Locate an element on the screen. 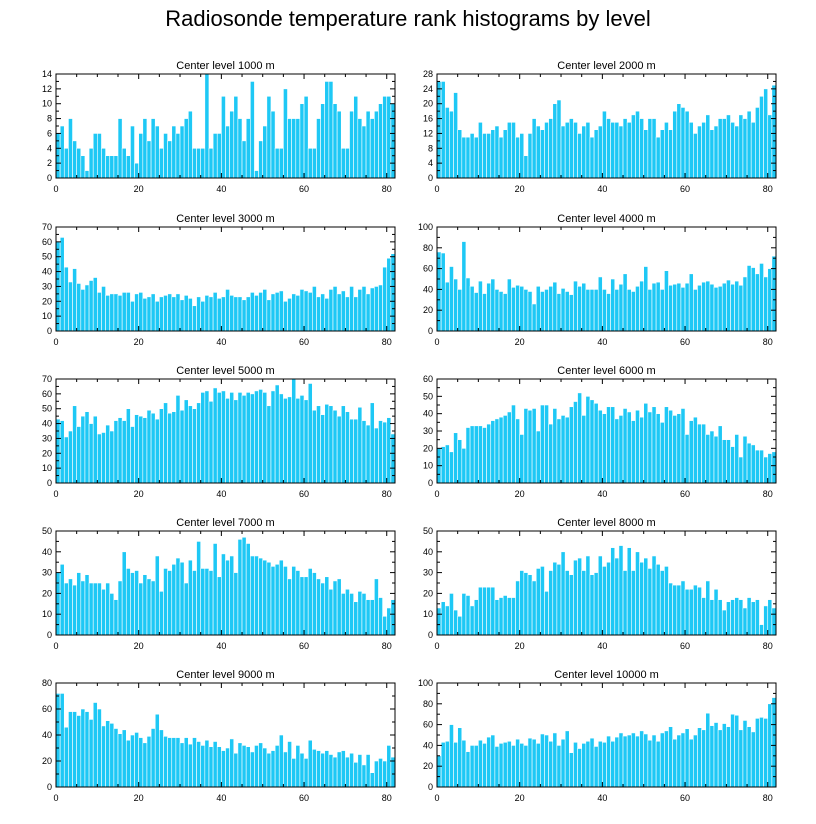 Image resolution: width=816 pixels, height=824 pixels. y-tick-label: 30 is located at coordinates (428, 573).